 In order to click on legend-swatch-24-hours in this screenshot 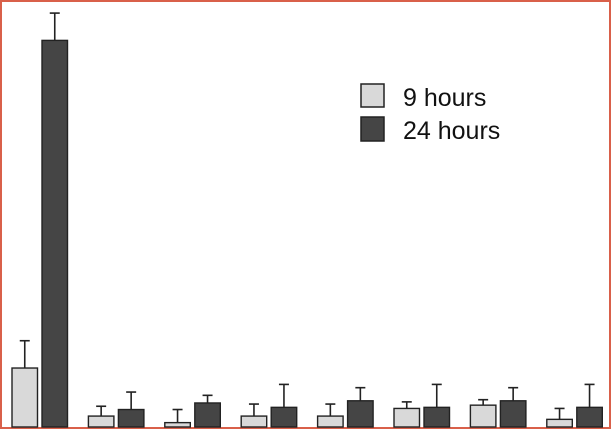, I will do `click(372, 129)`.